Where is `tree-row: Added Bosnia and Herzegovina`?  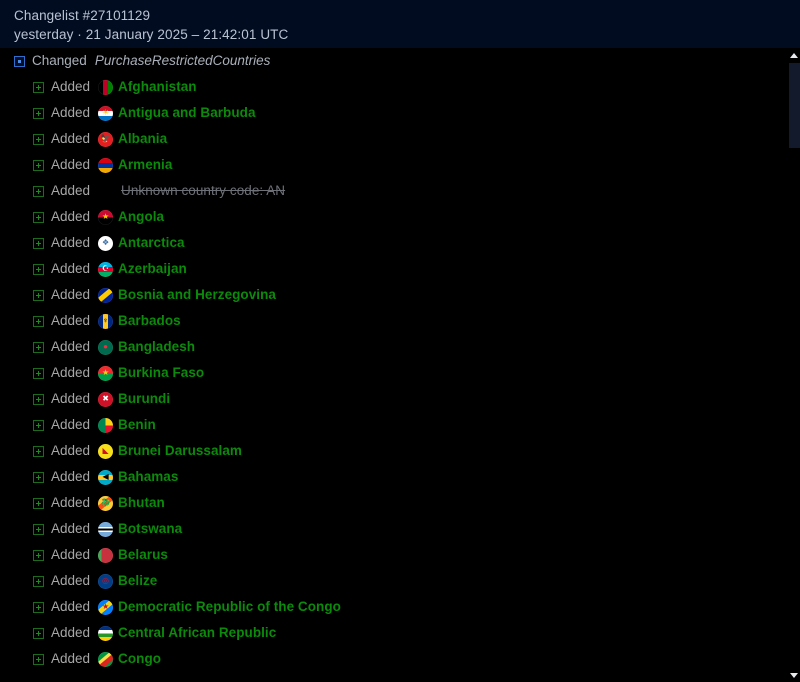 tree-row: Added Bosnia and Herzegovina is located at coordinates (394, 295).